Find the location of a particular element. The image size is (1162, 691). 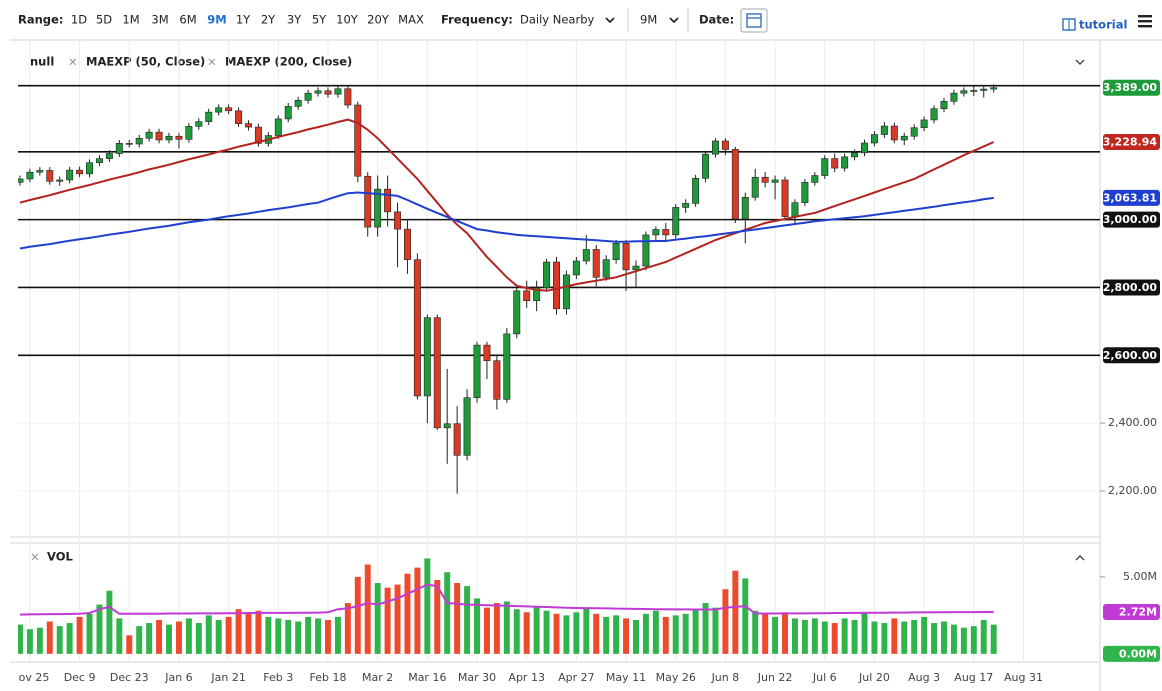

legend-entry: null is located at coordinates (42, 62).